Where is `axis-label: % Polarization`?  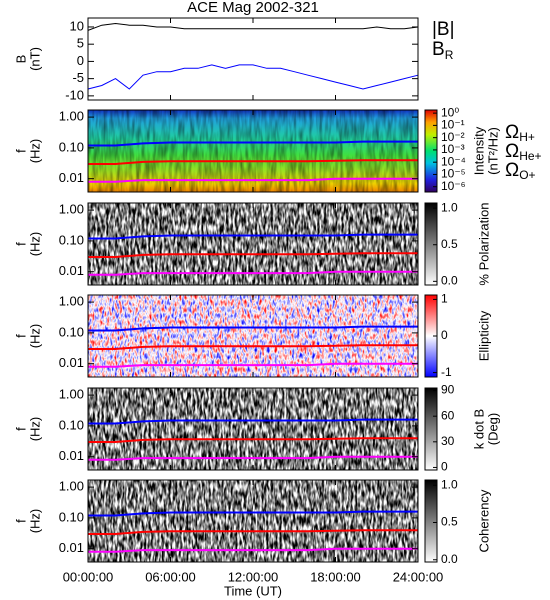 axis-label: % Polarization is located at coordinates (483, 243).